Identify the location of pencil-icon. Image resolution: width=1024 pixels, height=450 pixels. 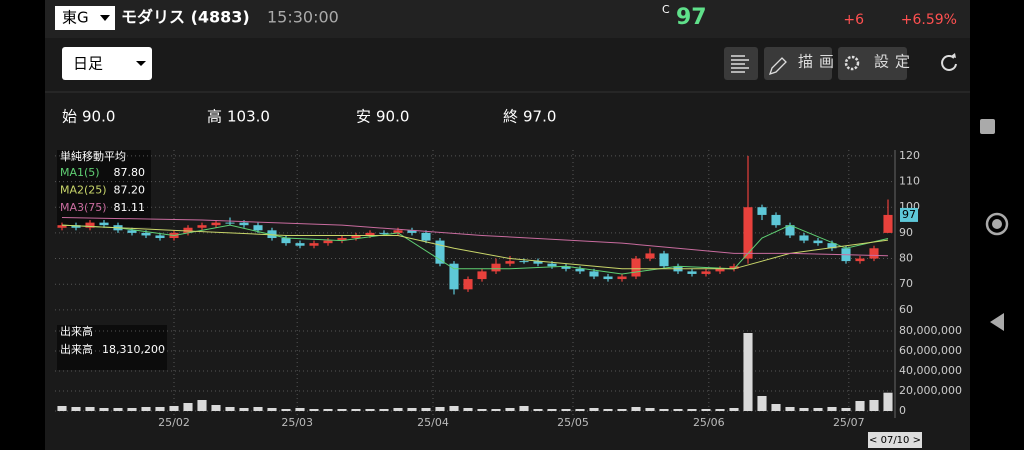
(777, 66).